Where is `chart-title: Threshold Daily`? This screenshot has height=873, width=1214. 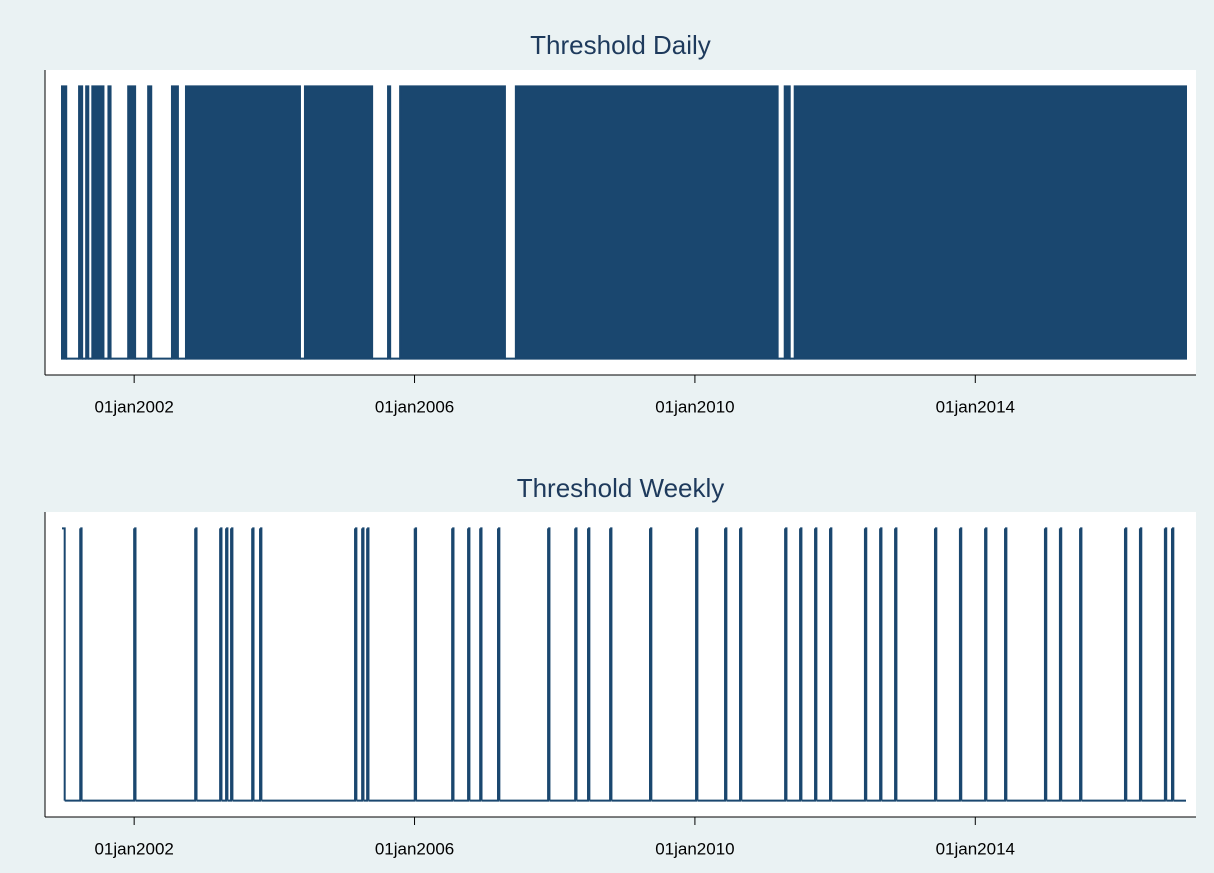 chart-title: Threshold Daily is located at coordinates (620, 45).